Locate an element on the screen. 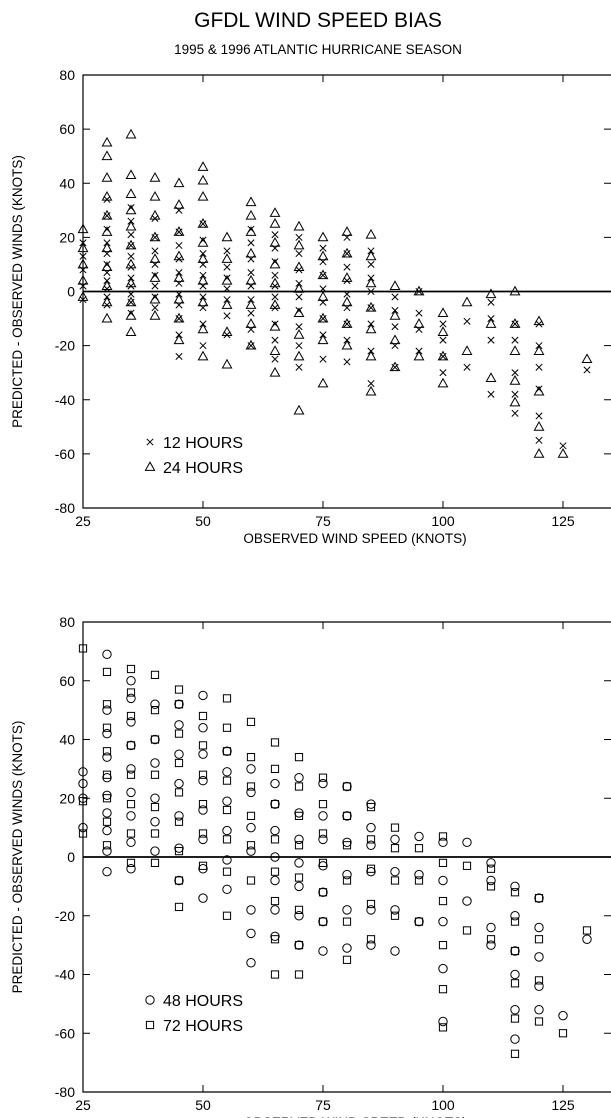  y-tick-label: 80 is located at coordinates (67, 75).